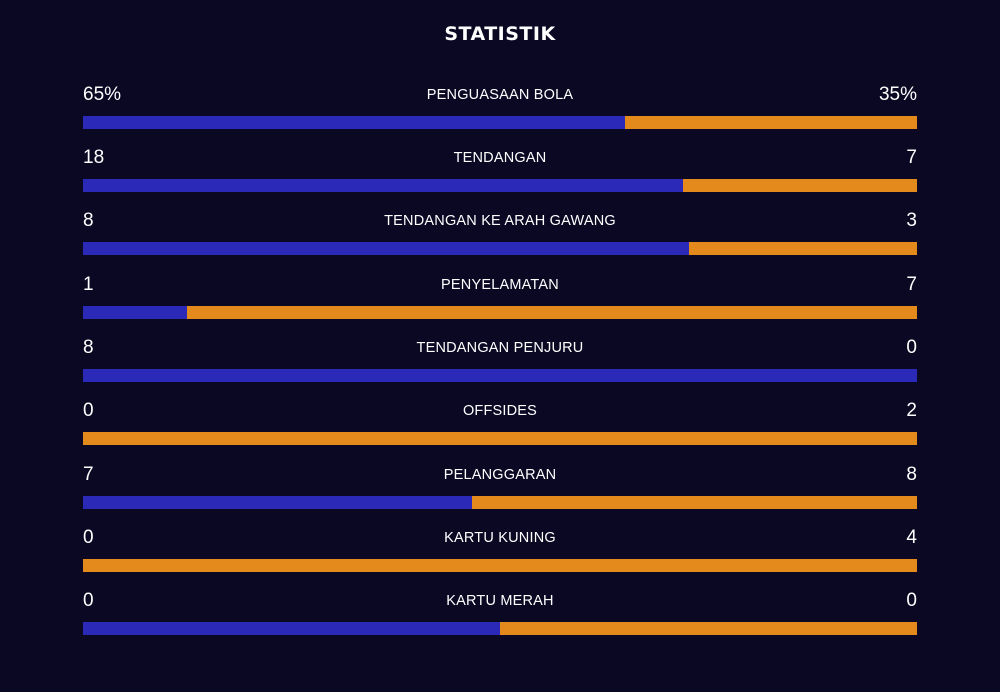 The height and width of the screenshot is (692, 1000). Describe the element at coordinates (500, 429) in the screenshot. I see `stat-row-offsides: 0 OFFSIDES 2` at that location.